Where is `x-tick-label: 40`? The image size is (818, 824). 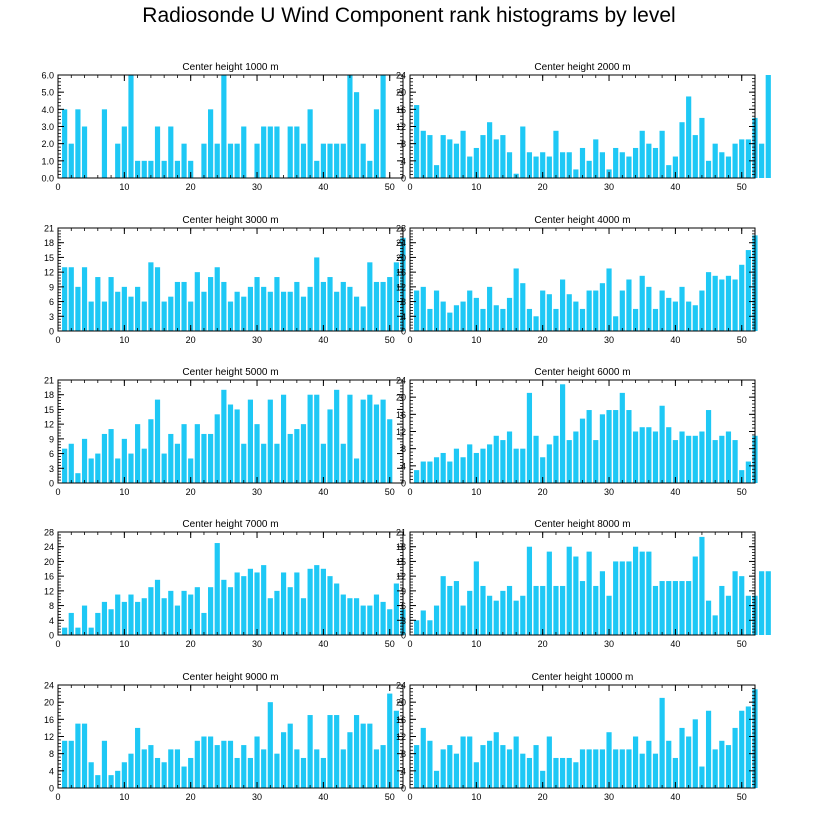 x-tick-label: 40 is located at coordinates (675, 187).